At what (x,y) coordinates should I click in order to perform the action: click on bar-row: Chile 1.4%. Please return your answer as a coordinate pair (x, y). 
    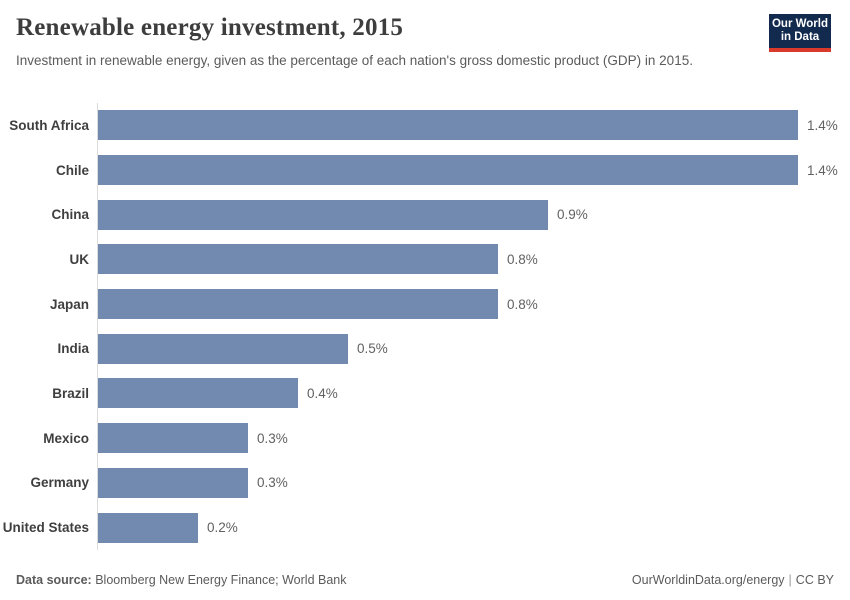
    Looking at the image, I should click on (425, 170).